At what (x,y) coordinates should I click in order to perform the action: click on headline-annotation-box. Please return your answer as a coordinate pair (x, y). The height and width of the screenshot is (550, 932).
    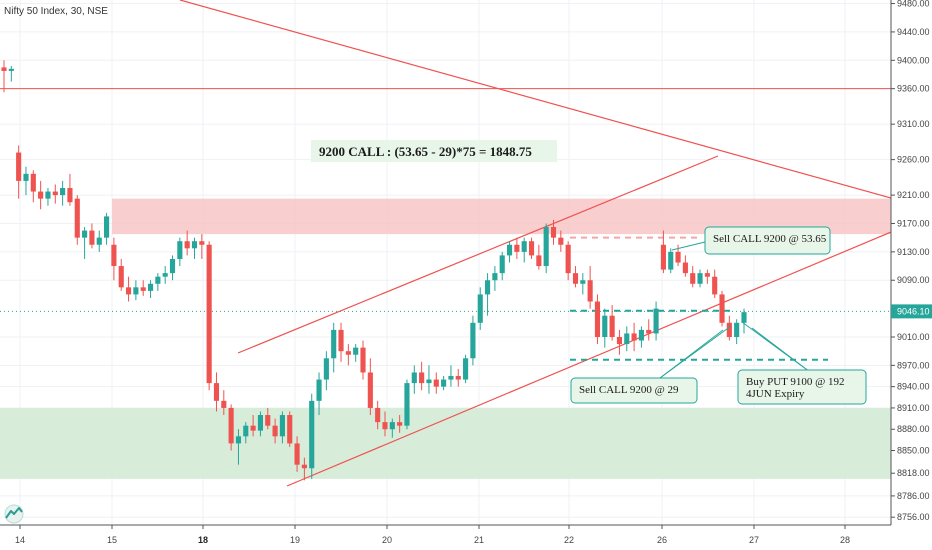
    Looking at the image, I should click on (434, 151).